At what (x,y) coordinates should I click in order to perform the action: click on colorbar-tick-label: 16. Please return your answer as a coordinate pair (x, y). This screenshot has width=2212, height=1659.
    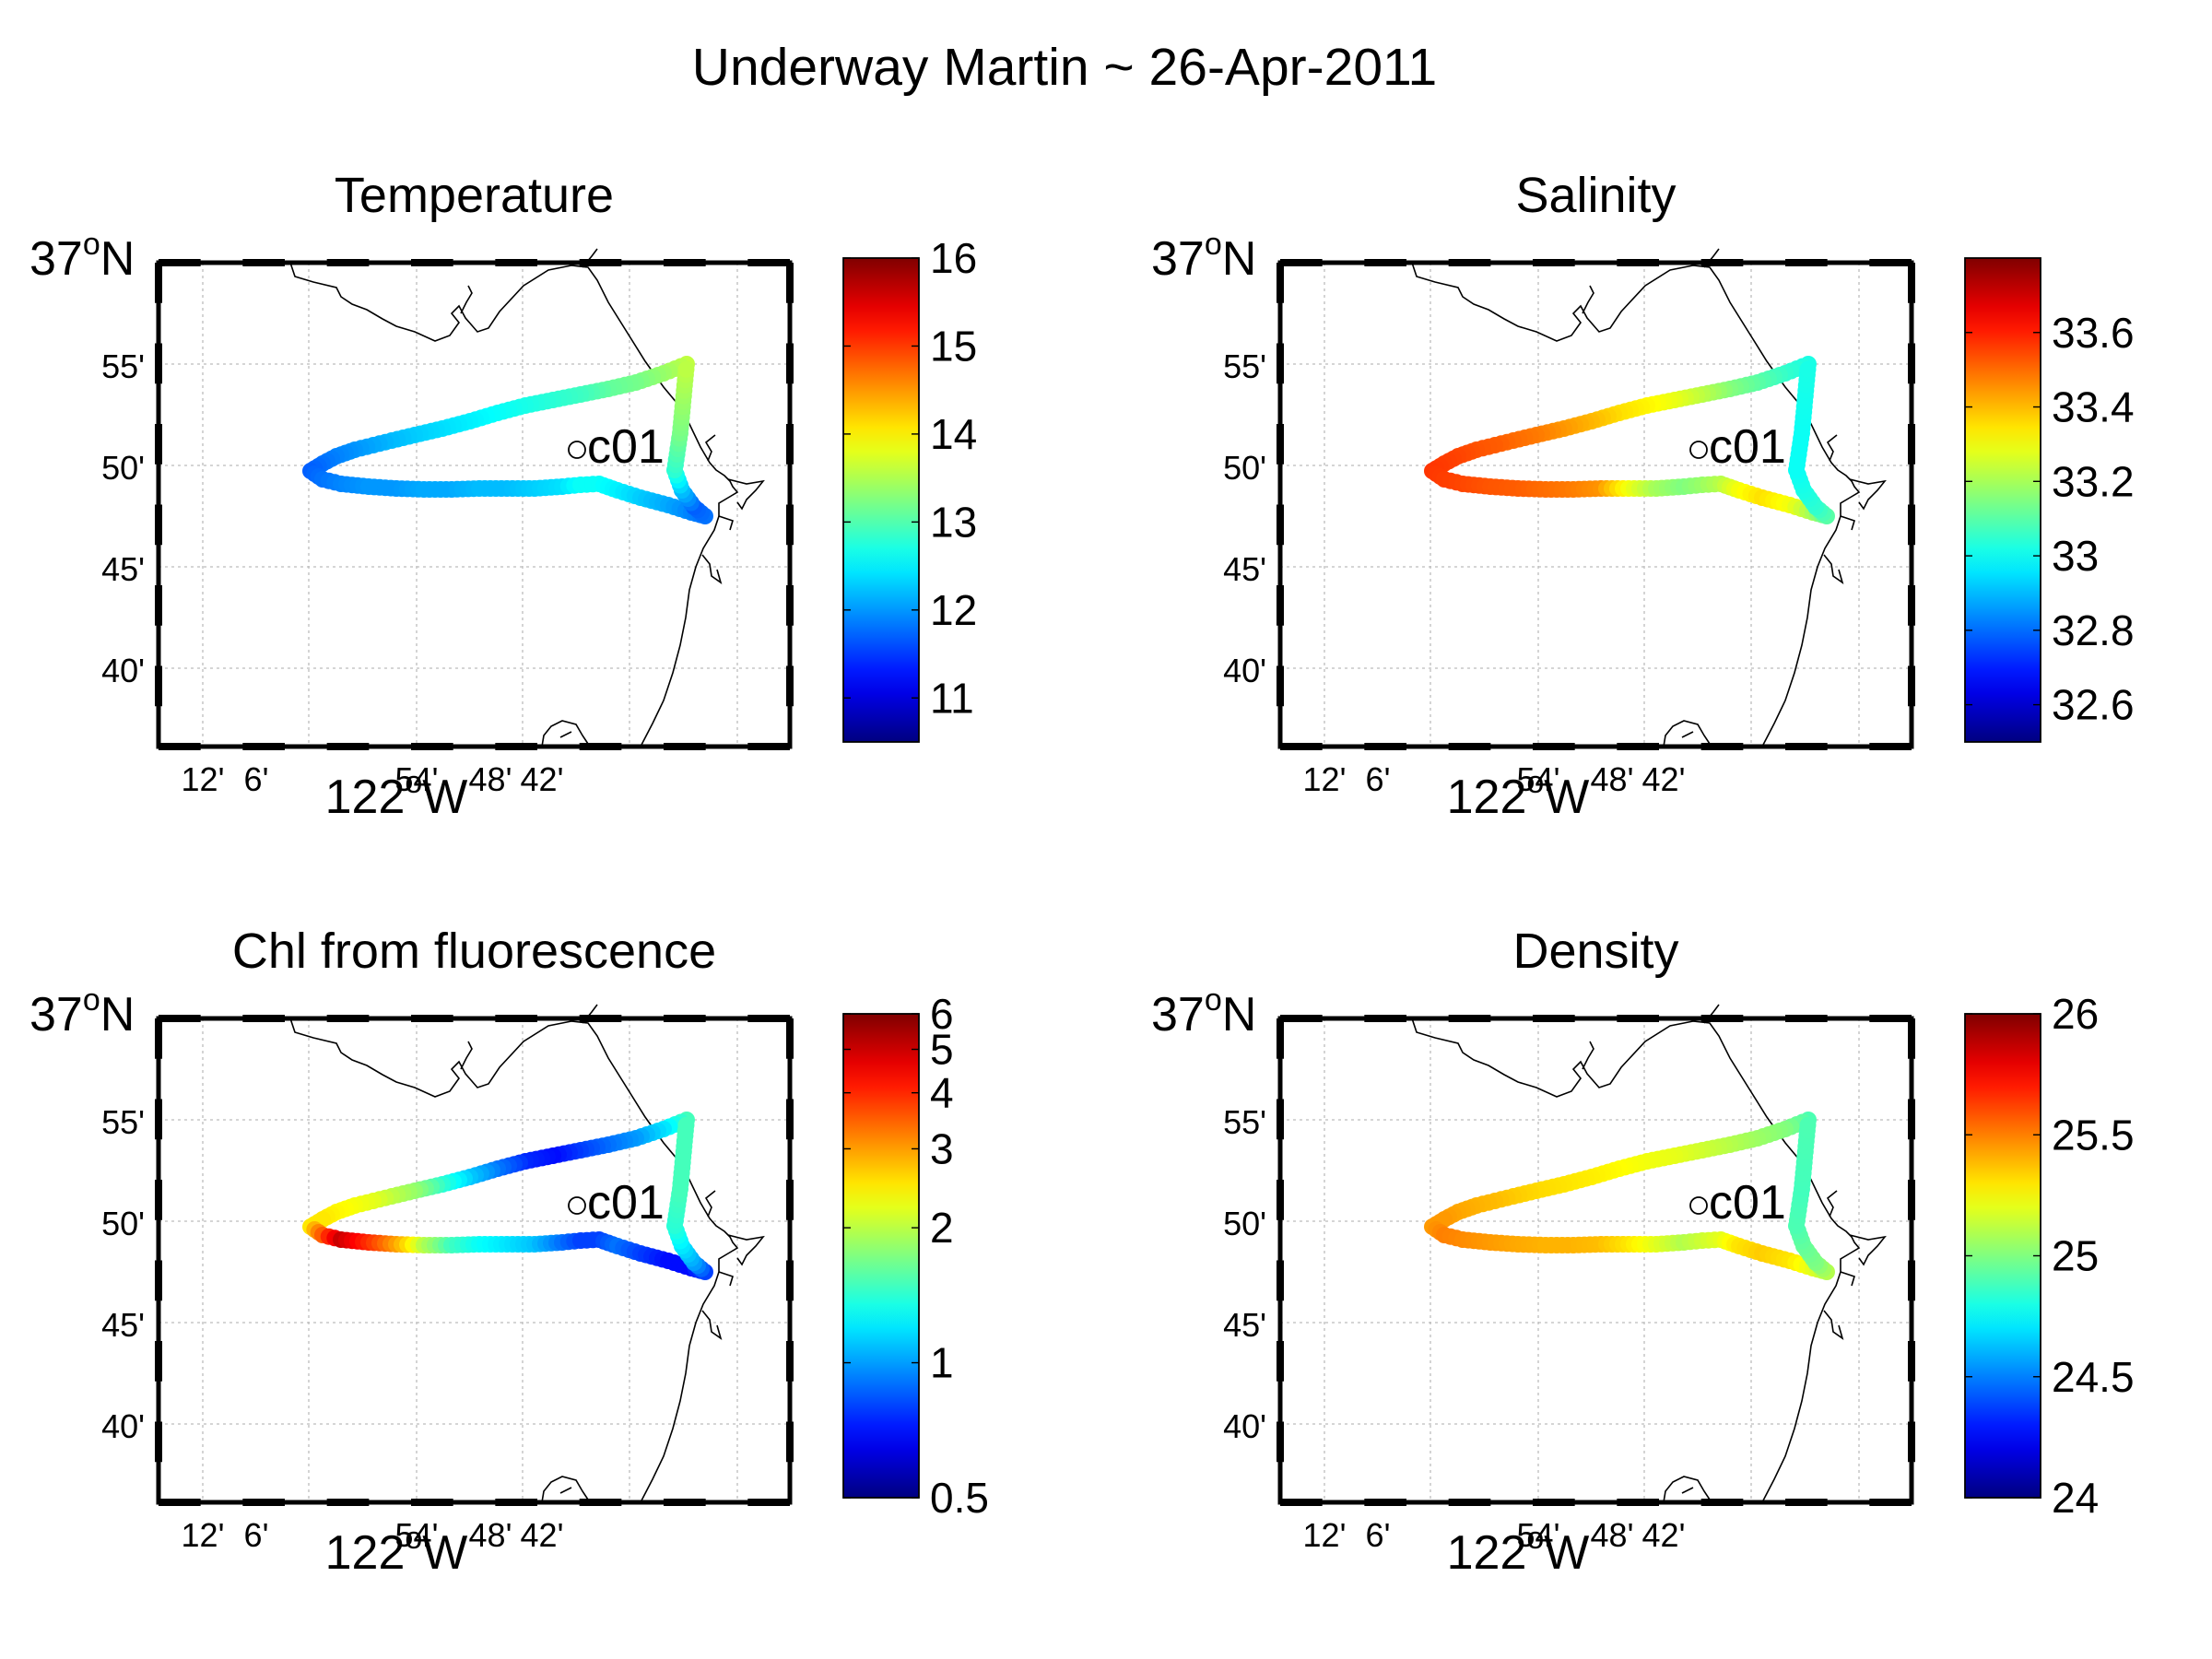
    Looking at the image, I should click on (953, 258).